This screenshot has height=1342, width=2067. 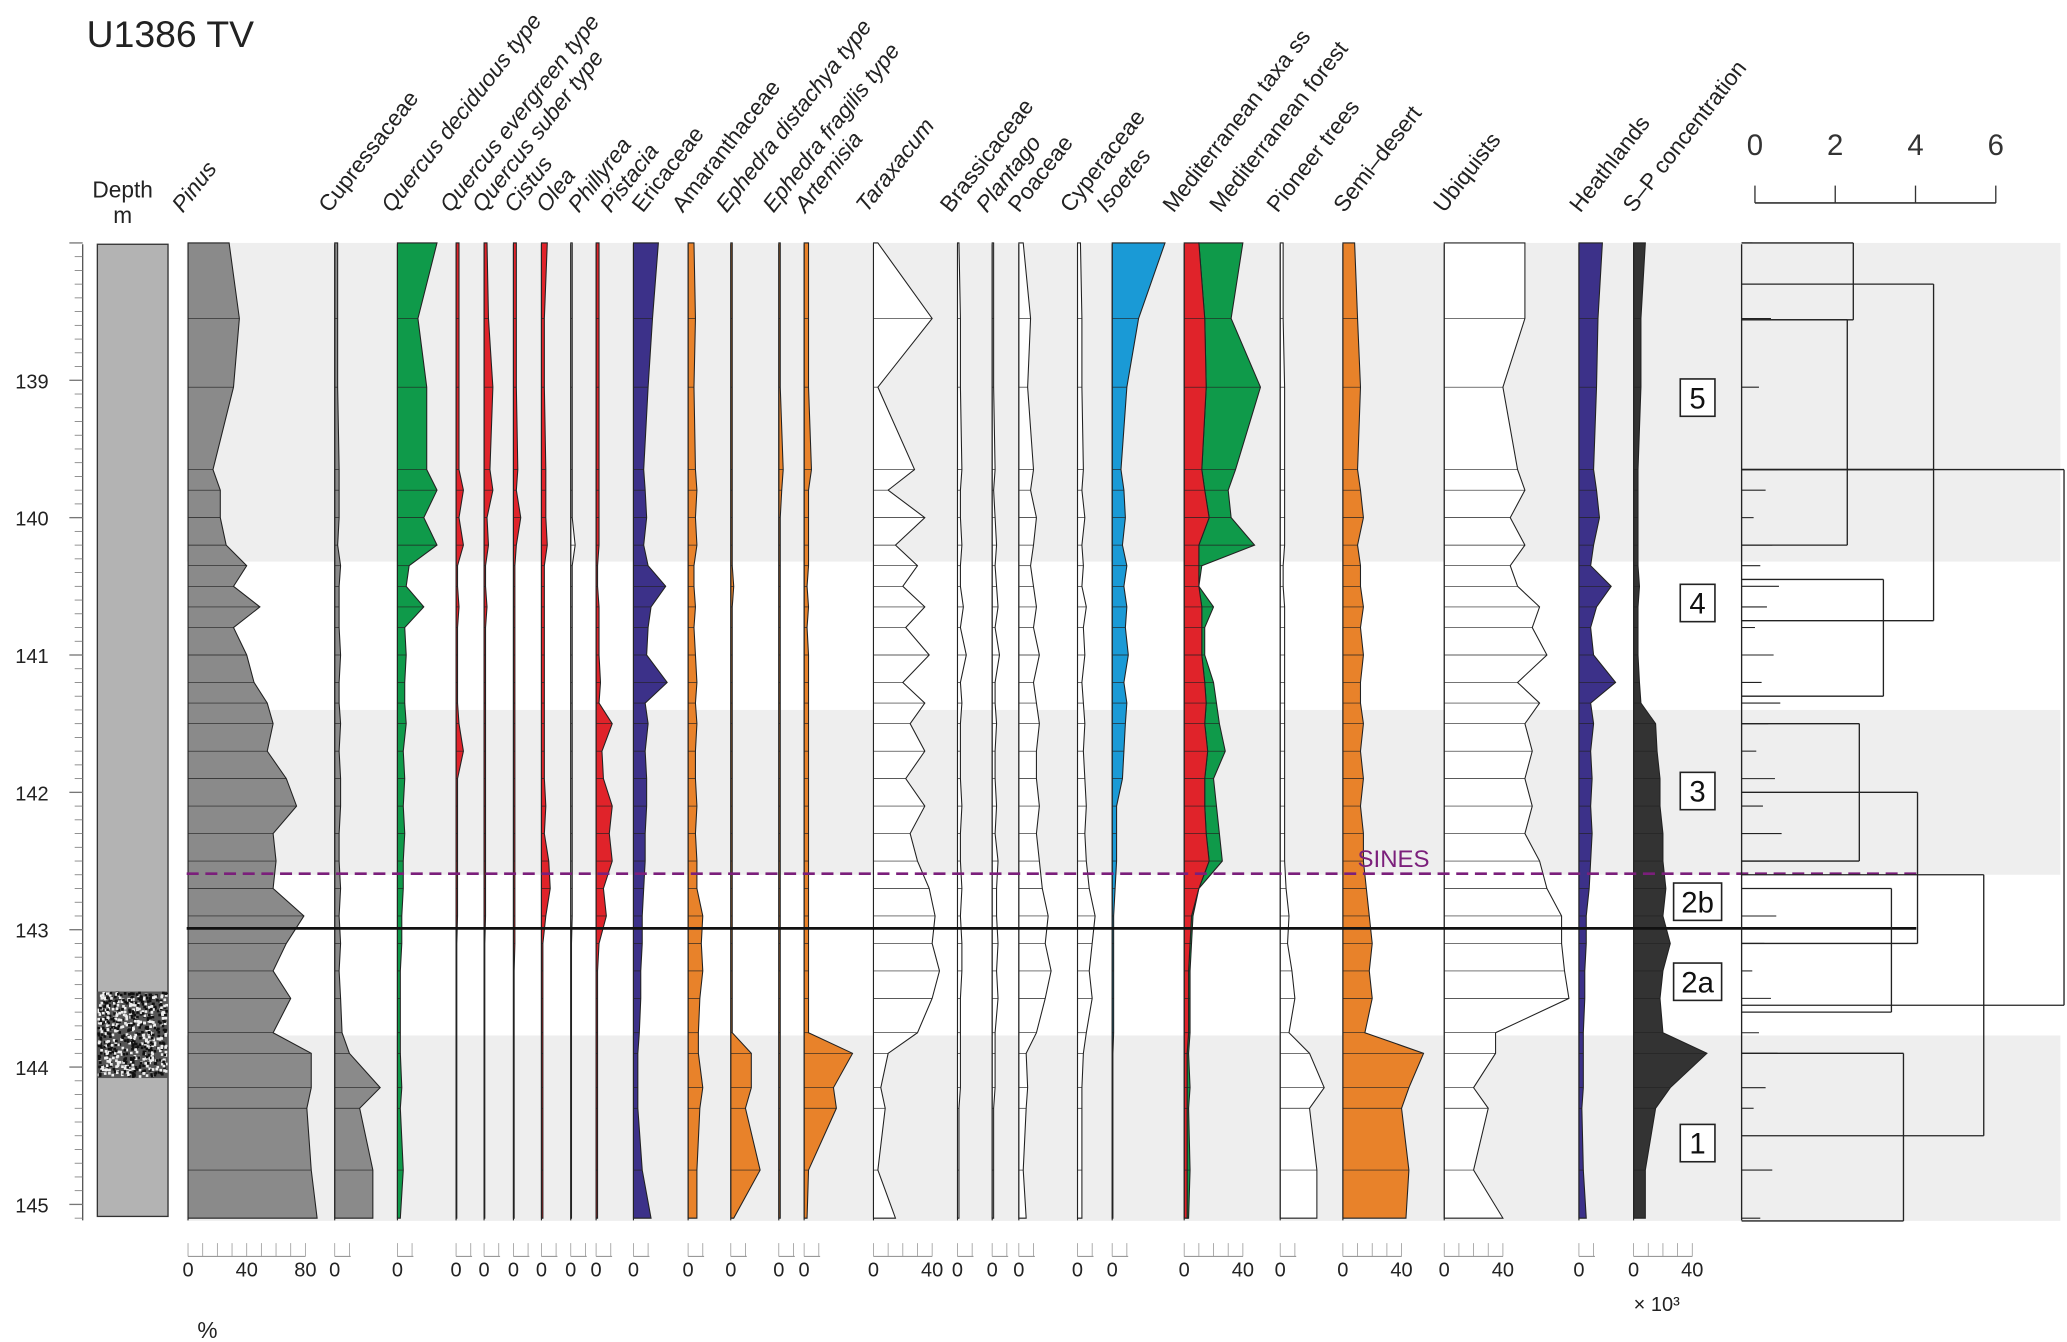 What do you see at coordinates (894, 165) in the screenshot?
I see `taxon-label: Taraxacum` at bounding box center [894, 165].